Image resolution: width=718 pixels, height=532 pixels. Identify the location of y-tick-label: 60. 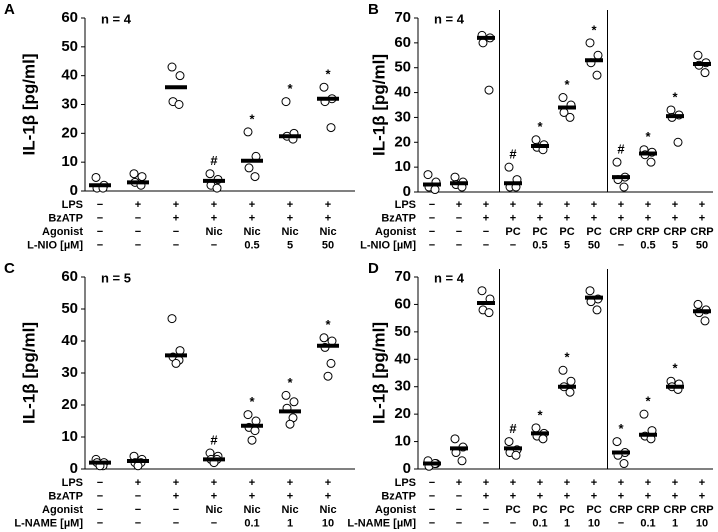
(402, 303).